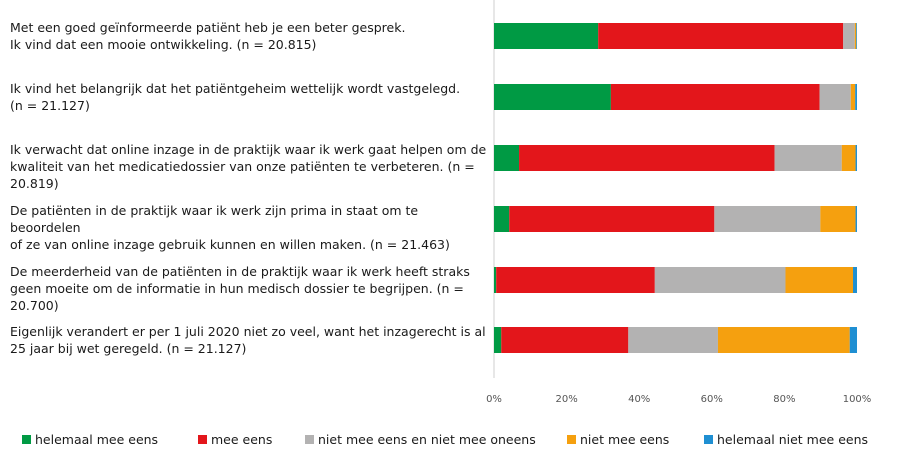 This screenshot has width=900, height=453. I want to click on legend-item: mee eens, so click(235, 439).